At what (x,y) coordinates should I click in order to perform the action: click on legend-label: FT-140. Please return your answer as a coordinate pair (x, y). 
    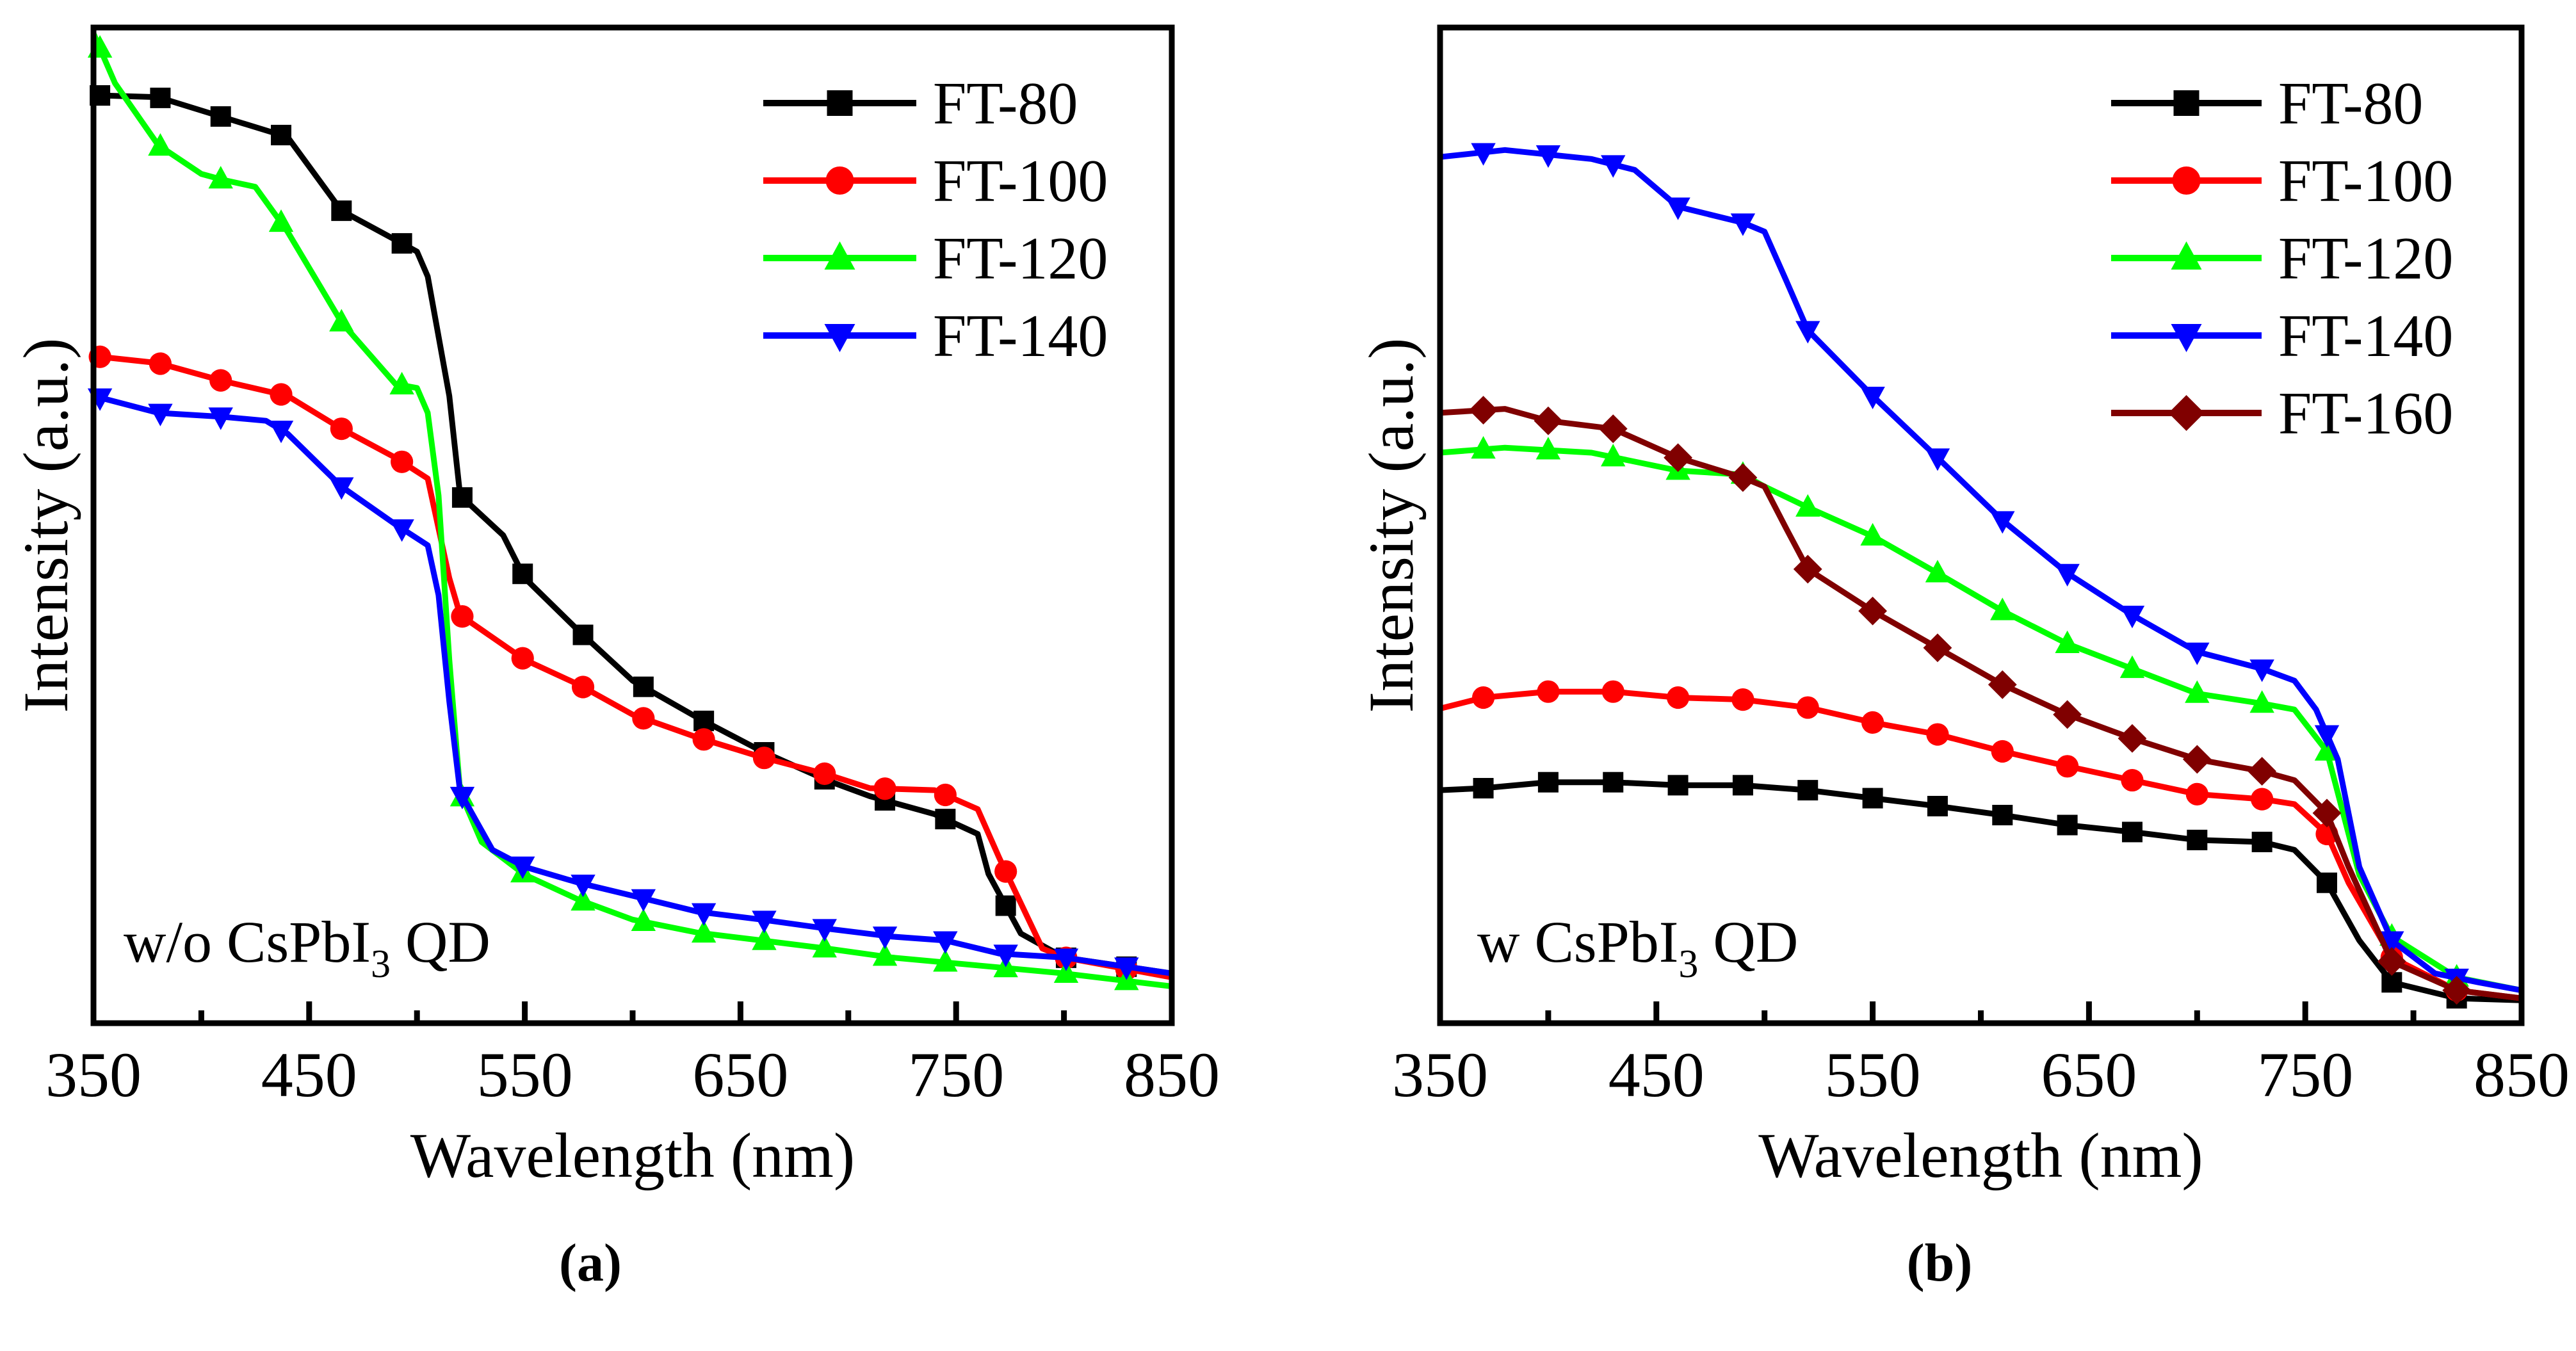
    Looking at the image, I should click on (2365, 336).